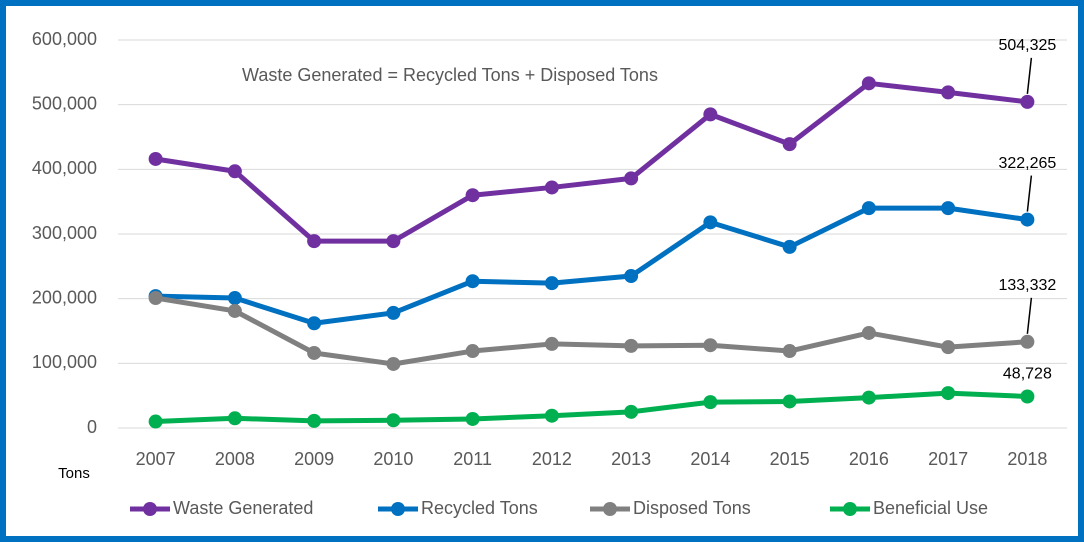 This screenshot has height=542, width=1084. I want to click on legend-label: Waste Generated, so click(243, 508).